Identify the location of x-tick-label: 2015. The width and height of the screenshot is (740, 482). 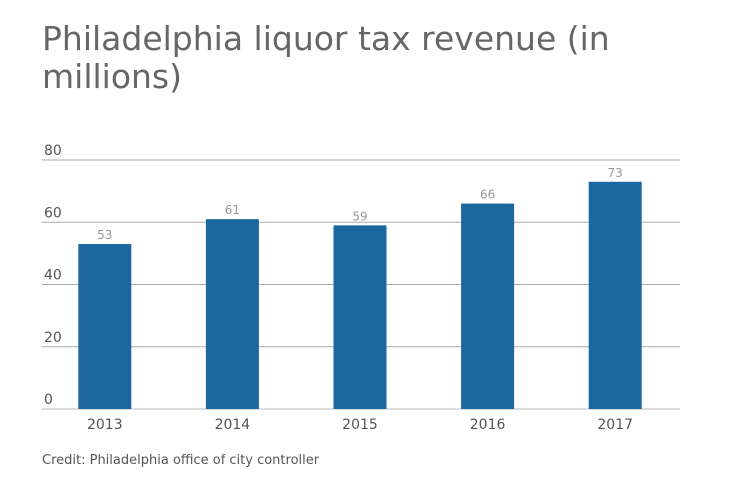
(360, 425).